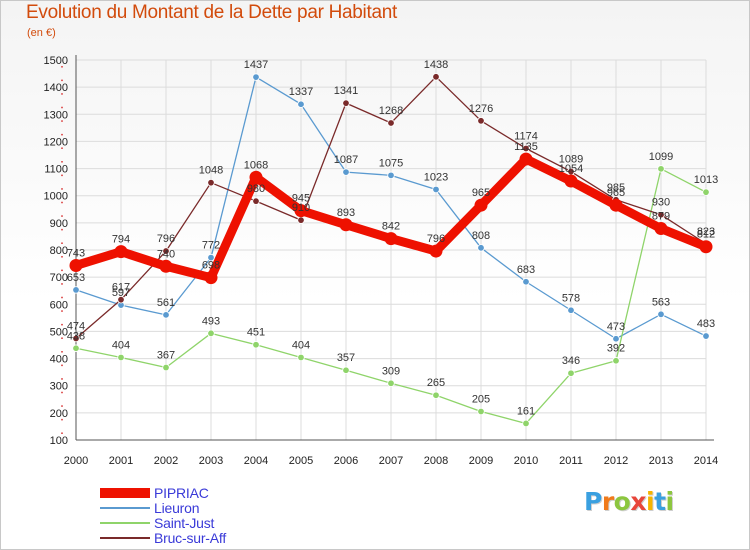  I want to click on data-label: 473, so click(616, 327).